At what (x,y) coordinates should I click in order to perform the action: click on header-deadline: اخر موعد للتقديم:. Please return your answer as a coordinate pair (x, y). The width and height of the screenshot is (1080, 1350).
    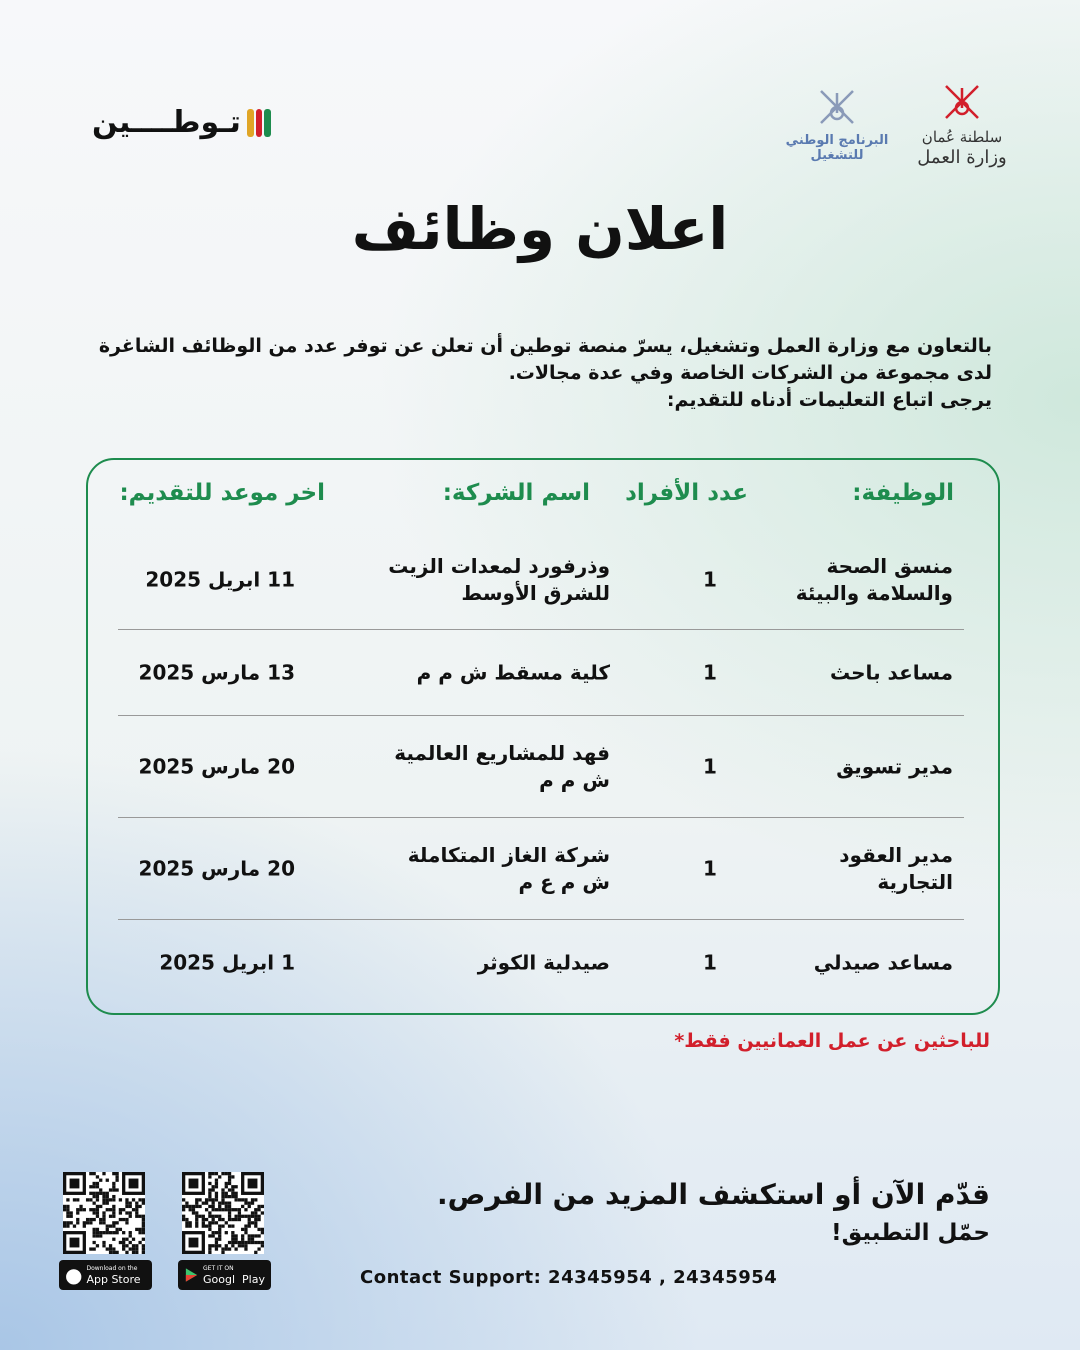
    Looking at the image, I should click on (222, 493).